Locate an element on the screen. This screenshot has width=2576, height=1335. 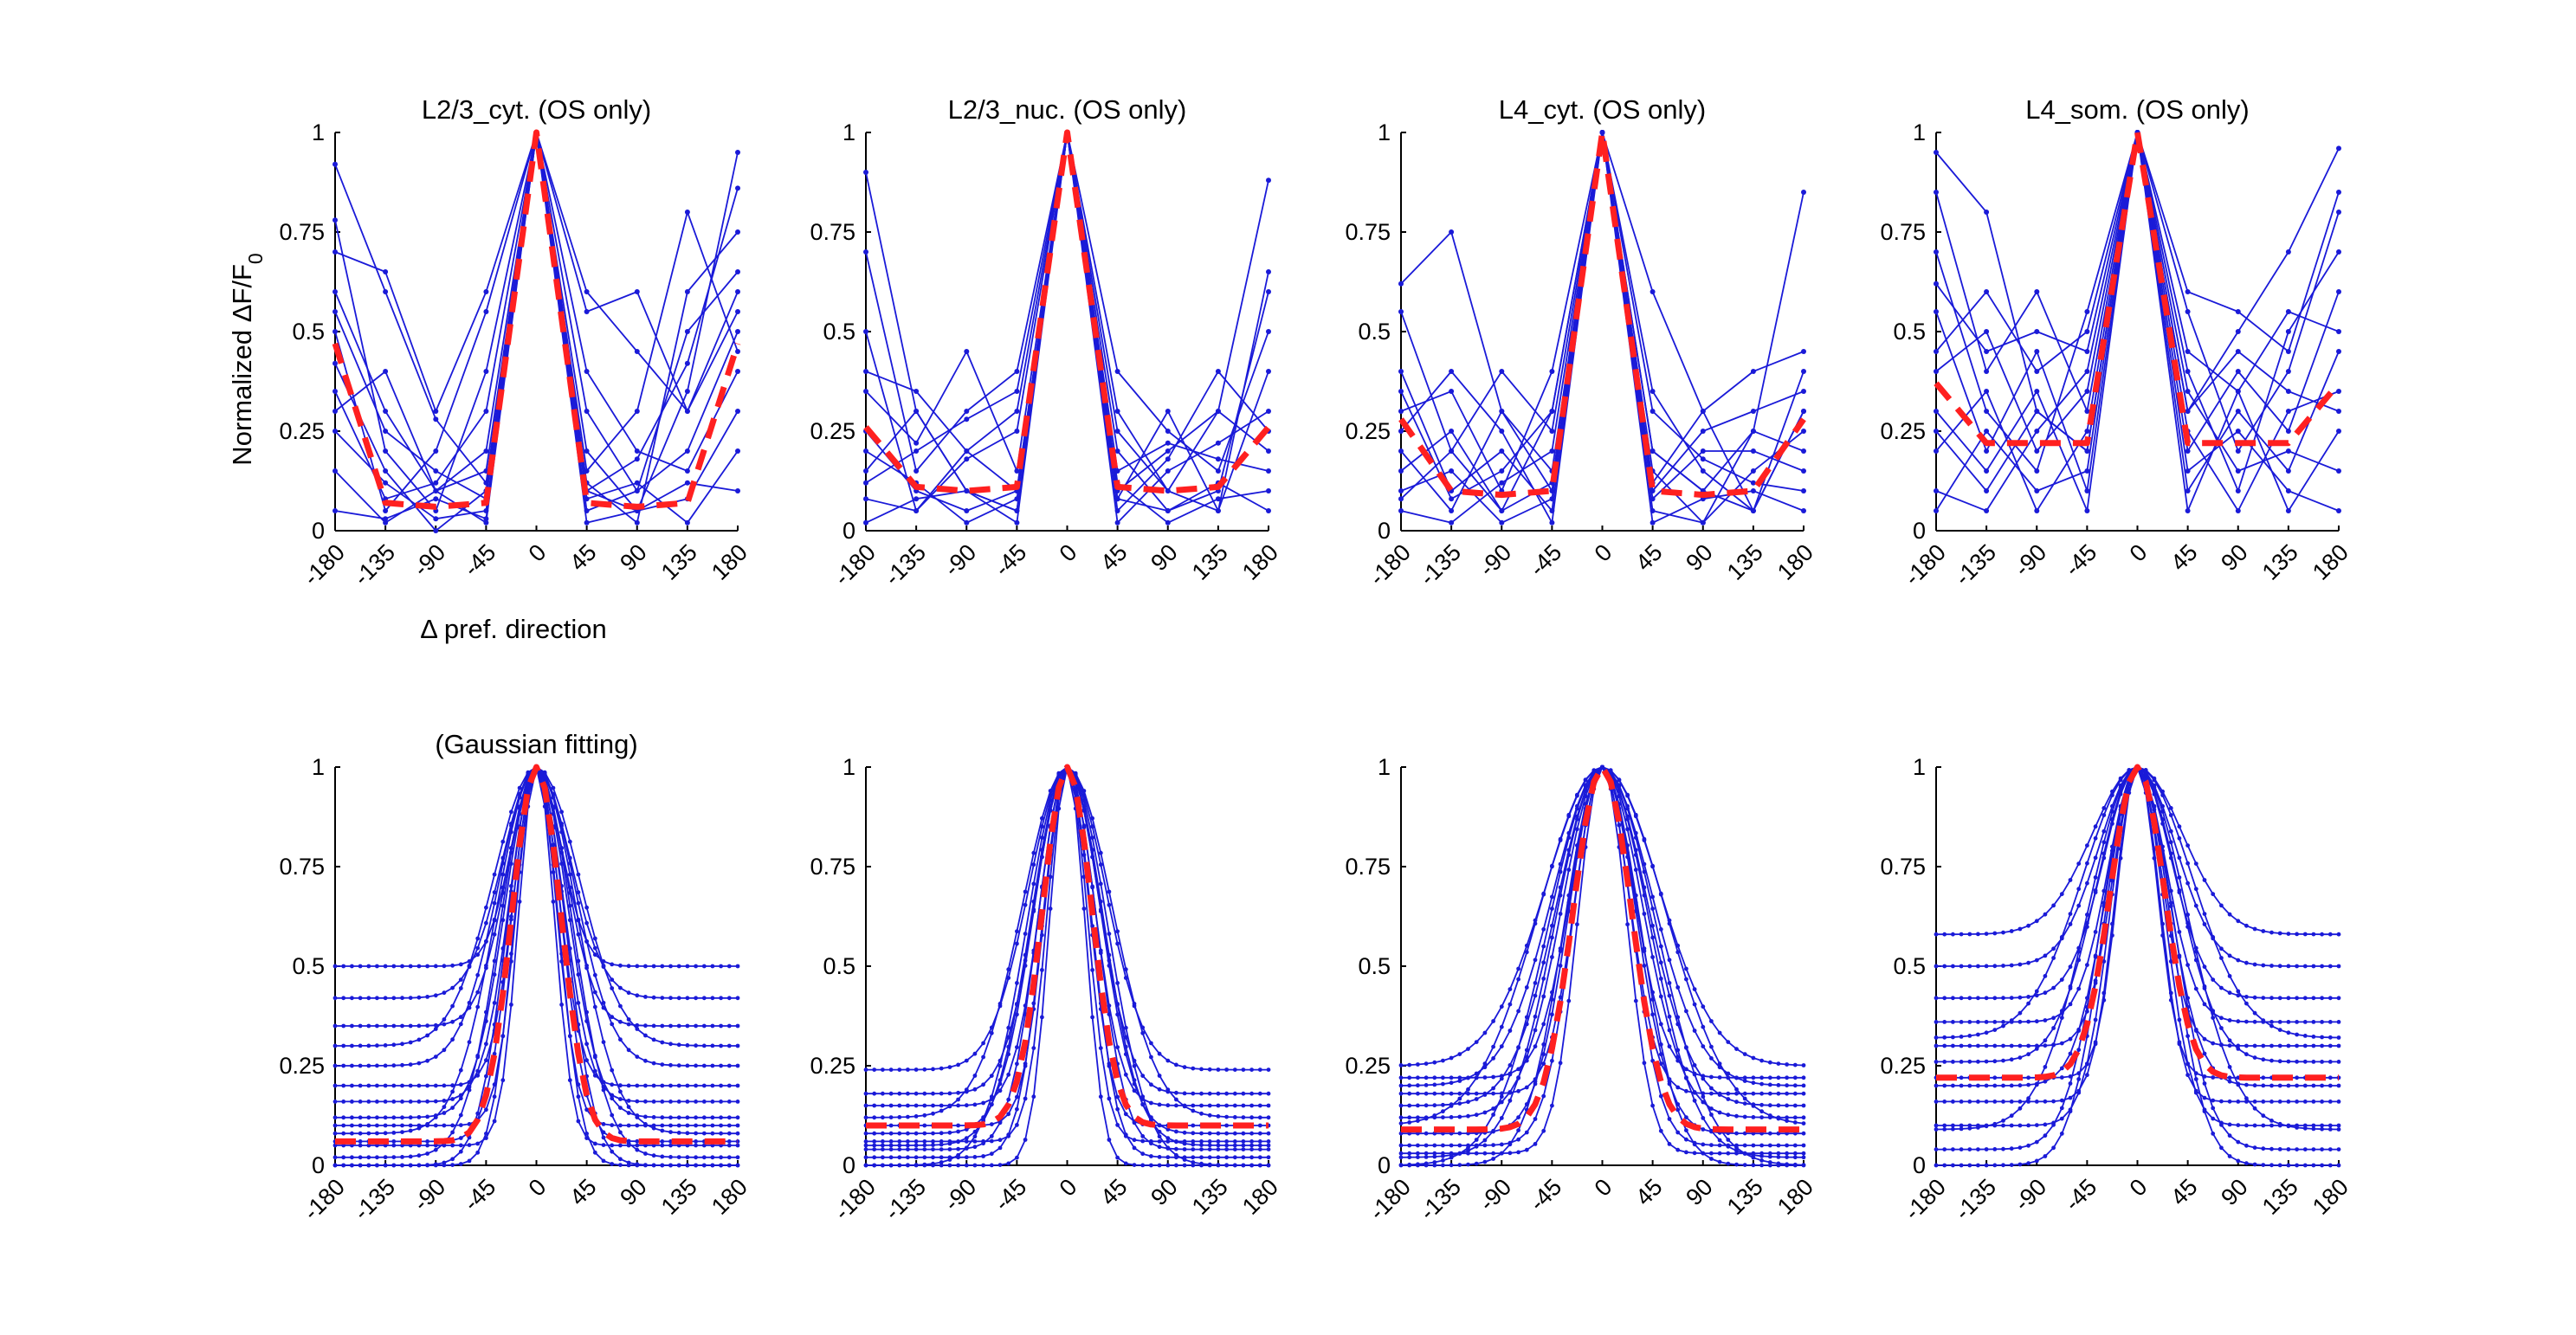
series-group is located at coordinates (1067, 966).